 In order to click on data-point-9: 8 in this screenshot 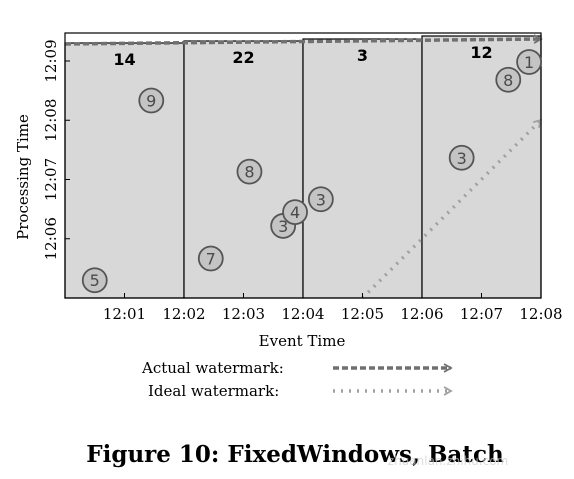, I will do `click(508, 79)`.